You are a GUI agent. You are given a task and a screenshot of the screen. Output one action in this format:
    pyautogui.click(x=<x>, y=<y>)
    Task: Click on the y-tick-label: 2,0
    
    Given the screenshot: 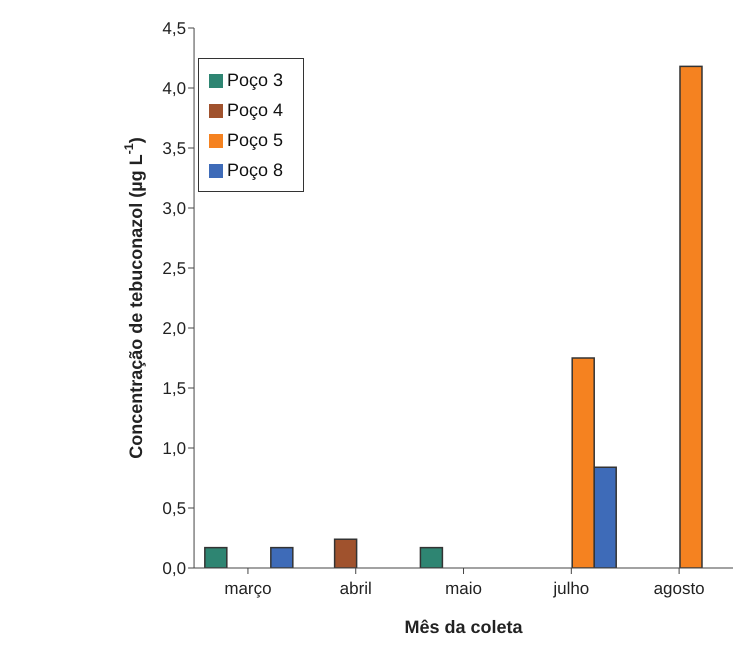 What is the action you would take?
    pyautogui.click(x=174, y=328)
    